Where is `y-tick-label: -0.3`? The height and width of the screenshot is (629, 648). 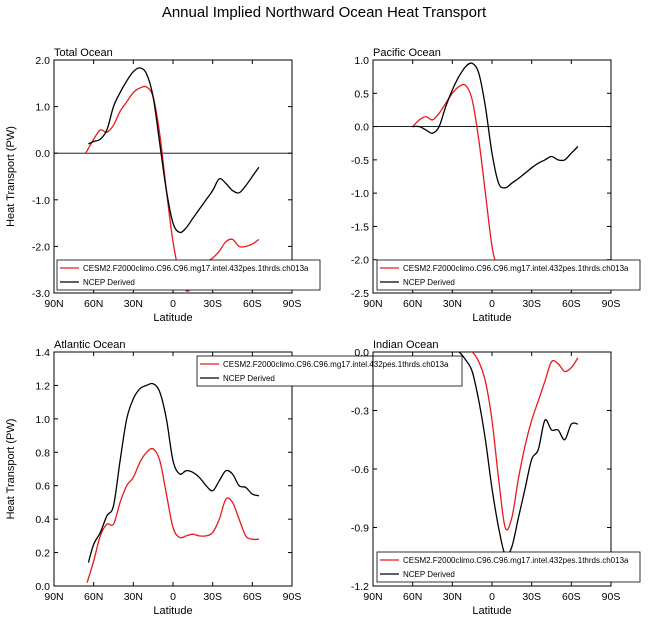 y-tick-label: -0.3 is located at coordinates (360, 412).